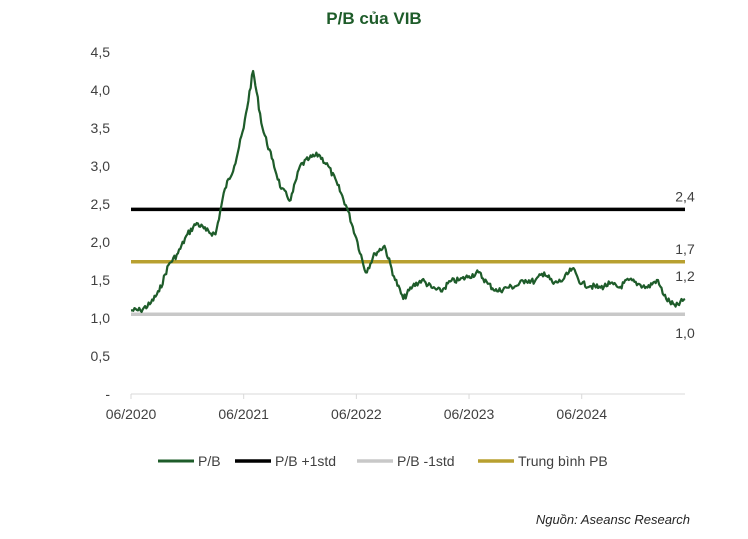  What do you see at coordinates (581, 414) in the screenshot?
I see `x-tick-label: 06/2024` at bounding box center [581, 414].